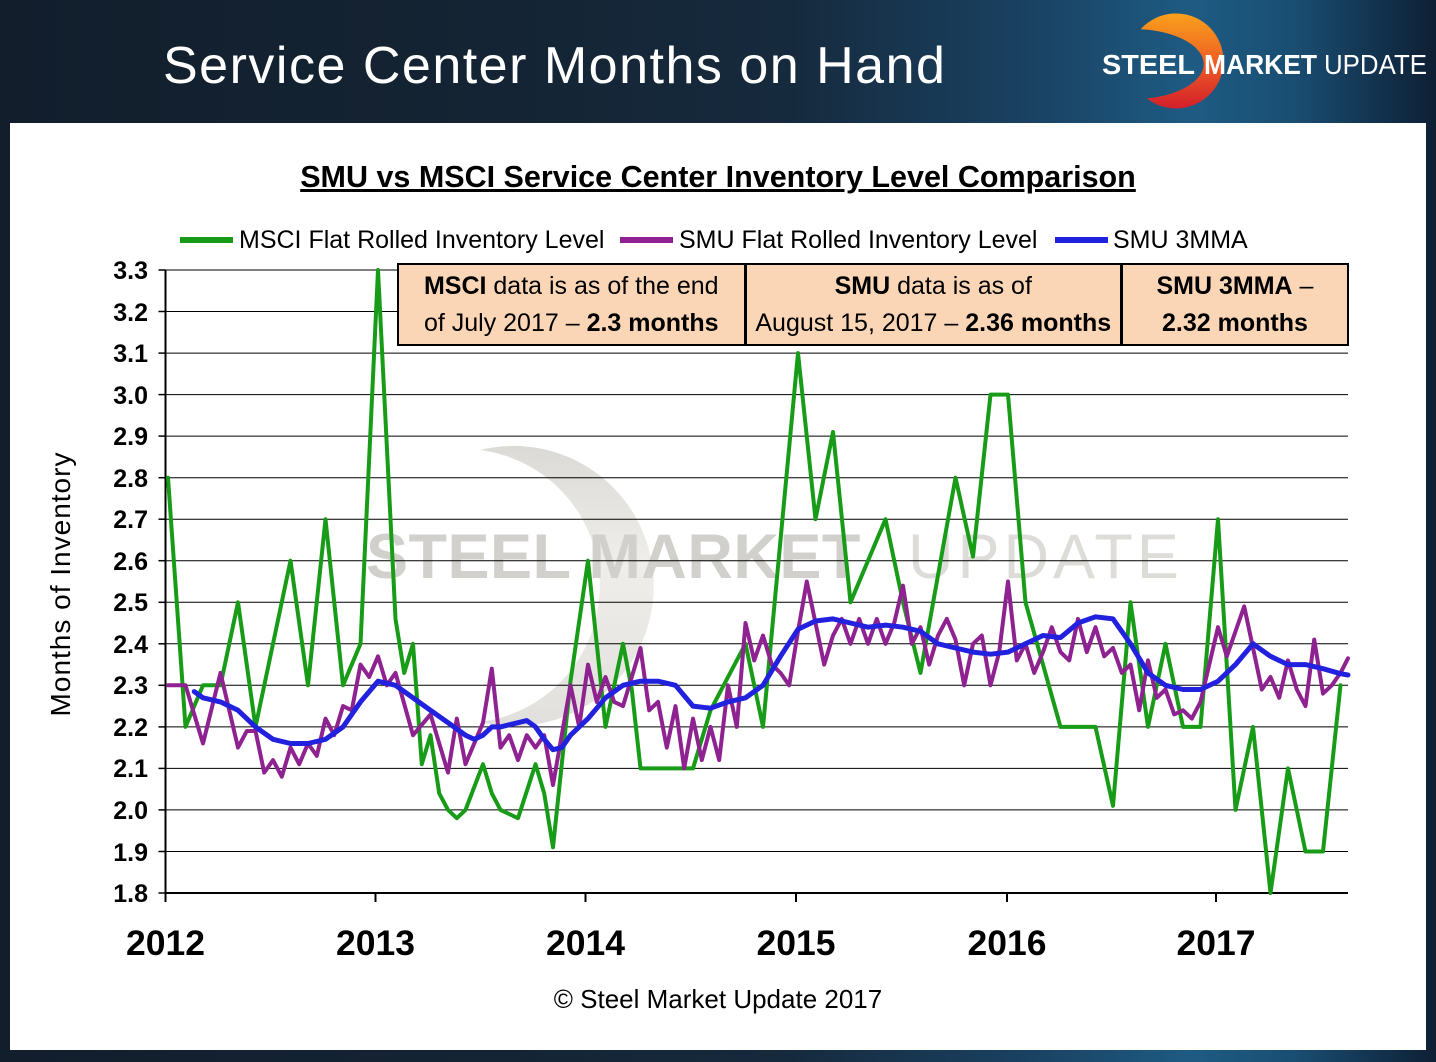 The width and height of the screenshot is (1436, 1062). I want to click on svg-text: MARKET, so click(1260, 64).